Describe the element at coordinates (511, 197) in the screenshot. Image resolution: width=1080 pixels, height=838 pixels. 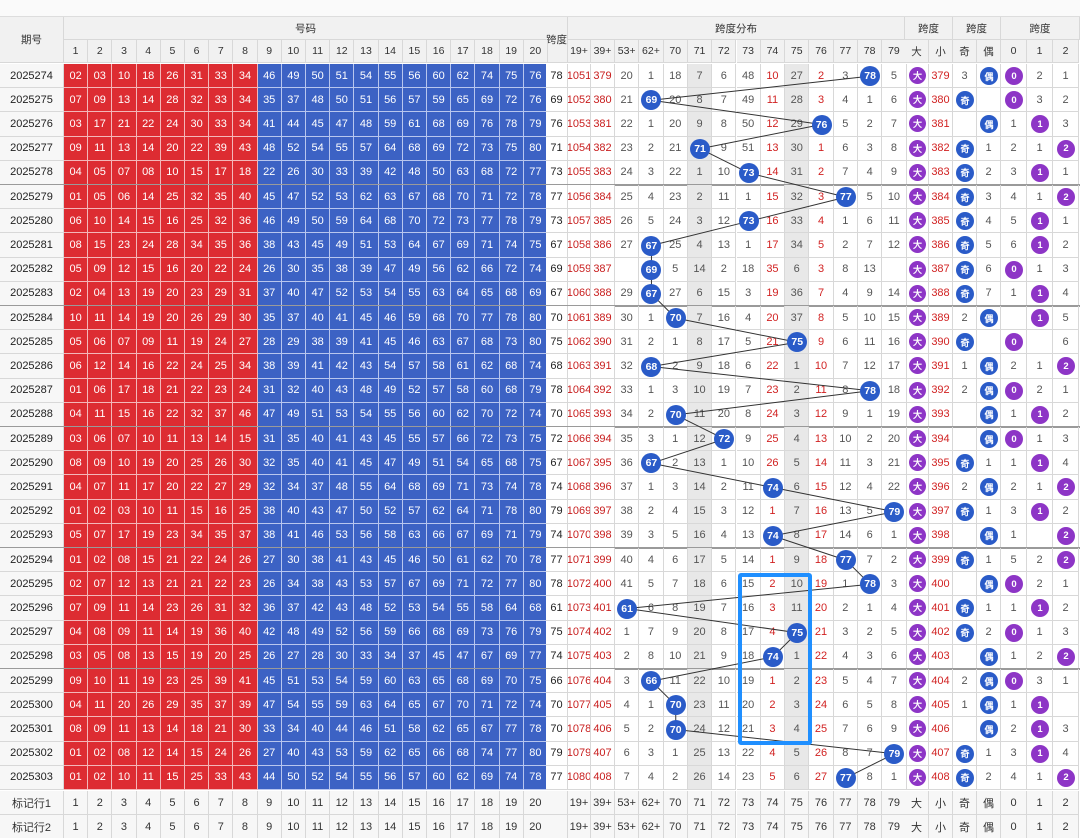
I see `number-cell: 72` at that location.